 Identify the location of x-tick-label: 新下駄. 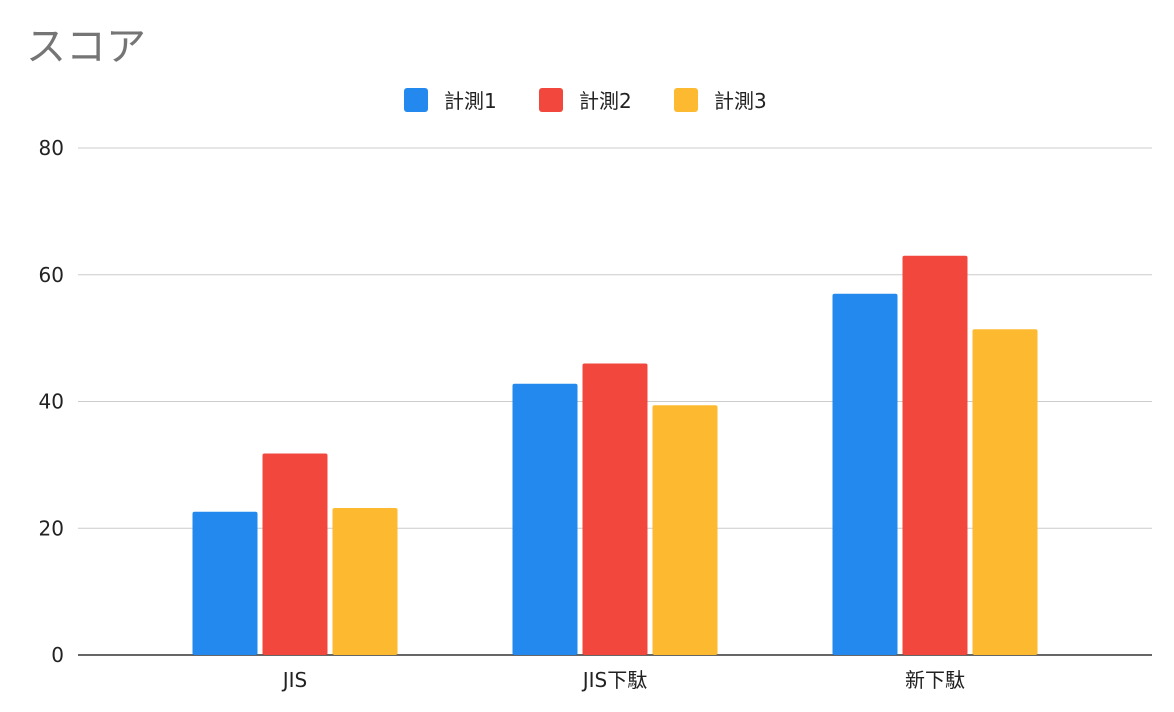
(935, 680).